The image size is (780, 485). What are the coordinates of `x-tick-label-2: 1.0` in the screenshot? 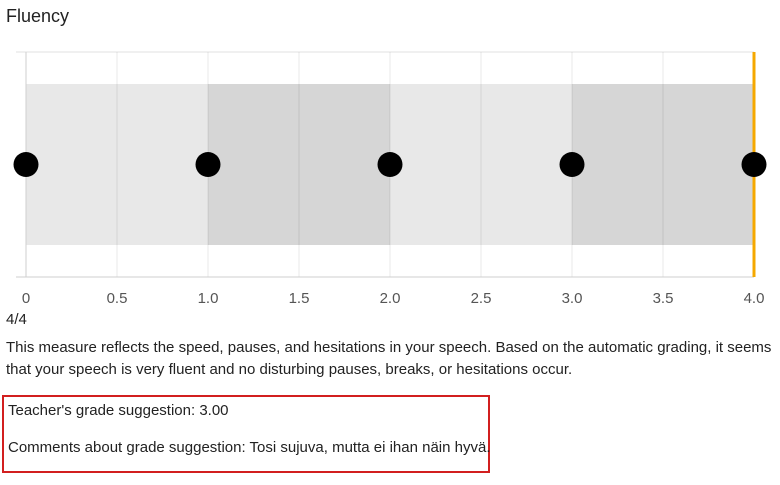 It's located at (208, 298).